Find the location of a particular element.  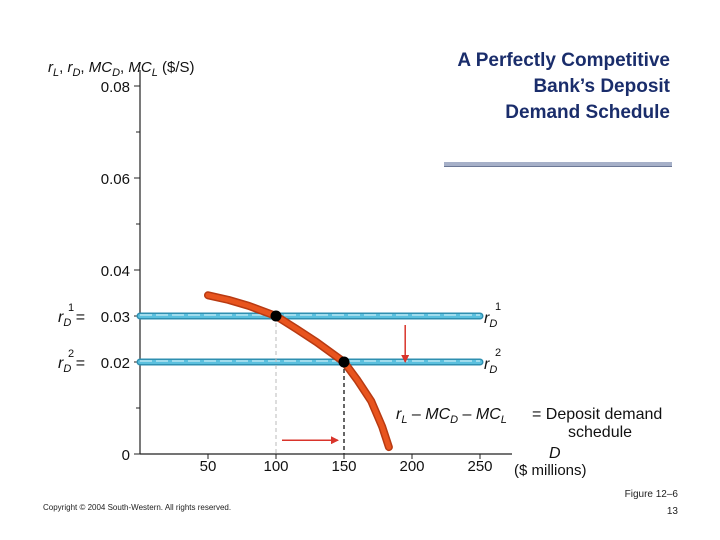

x-tick-label: 150 is located at coordinates (343, 466).